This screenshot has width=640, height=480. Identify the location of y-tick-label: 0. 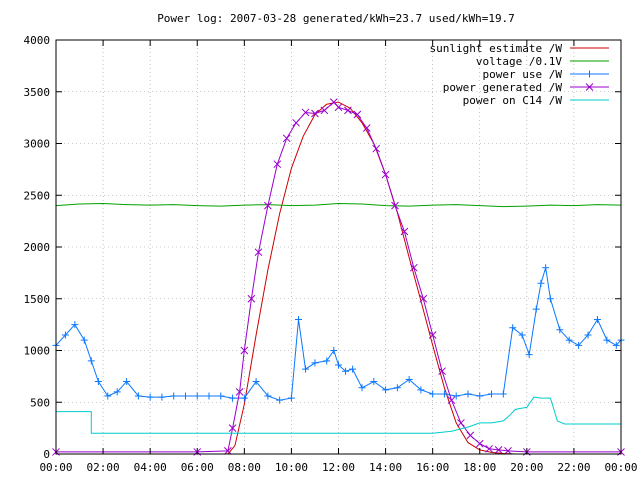
(46, 454).